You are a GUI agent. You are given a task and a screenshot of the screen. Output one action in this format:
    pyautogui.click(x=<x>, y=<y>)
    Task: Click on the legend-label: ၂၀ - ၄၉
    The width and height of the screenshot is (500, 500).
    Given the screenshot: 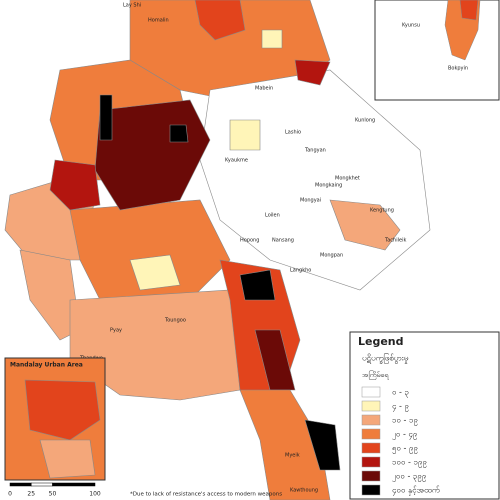 What is the action you would take?
    pyautogui.click(x=404, y=435)
    